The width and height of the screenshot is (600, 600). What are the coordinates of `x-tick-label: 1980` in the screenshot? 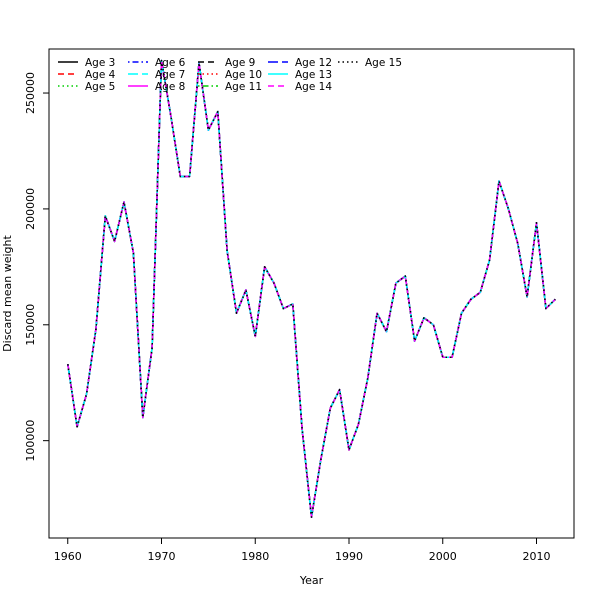 It's located at (255, 556).